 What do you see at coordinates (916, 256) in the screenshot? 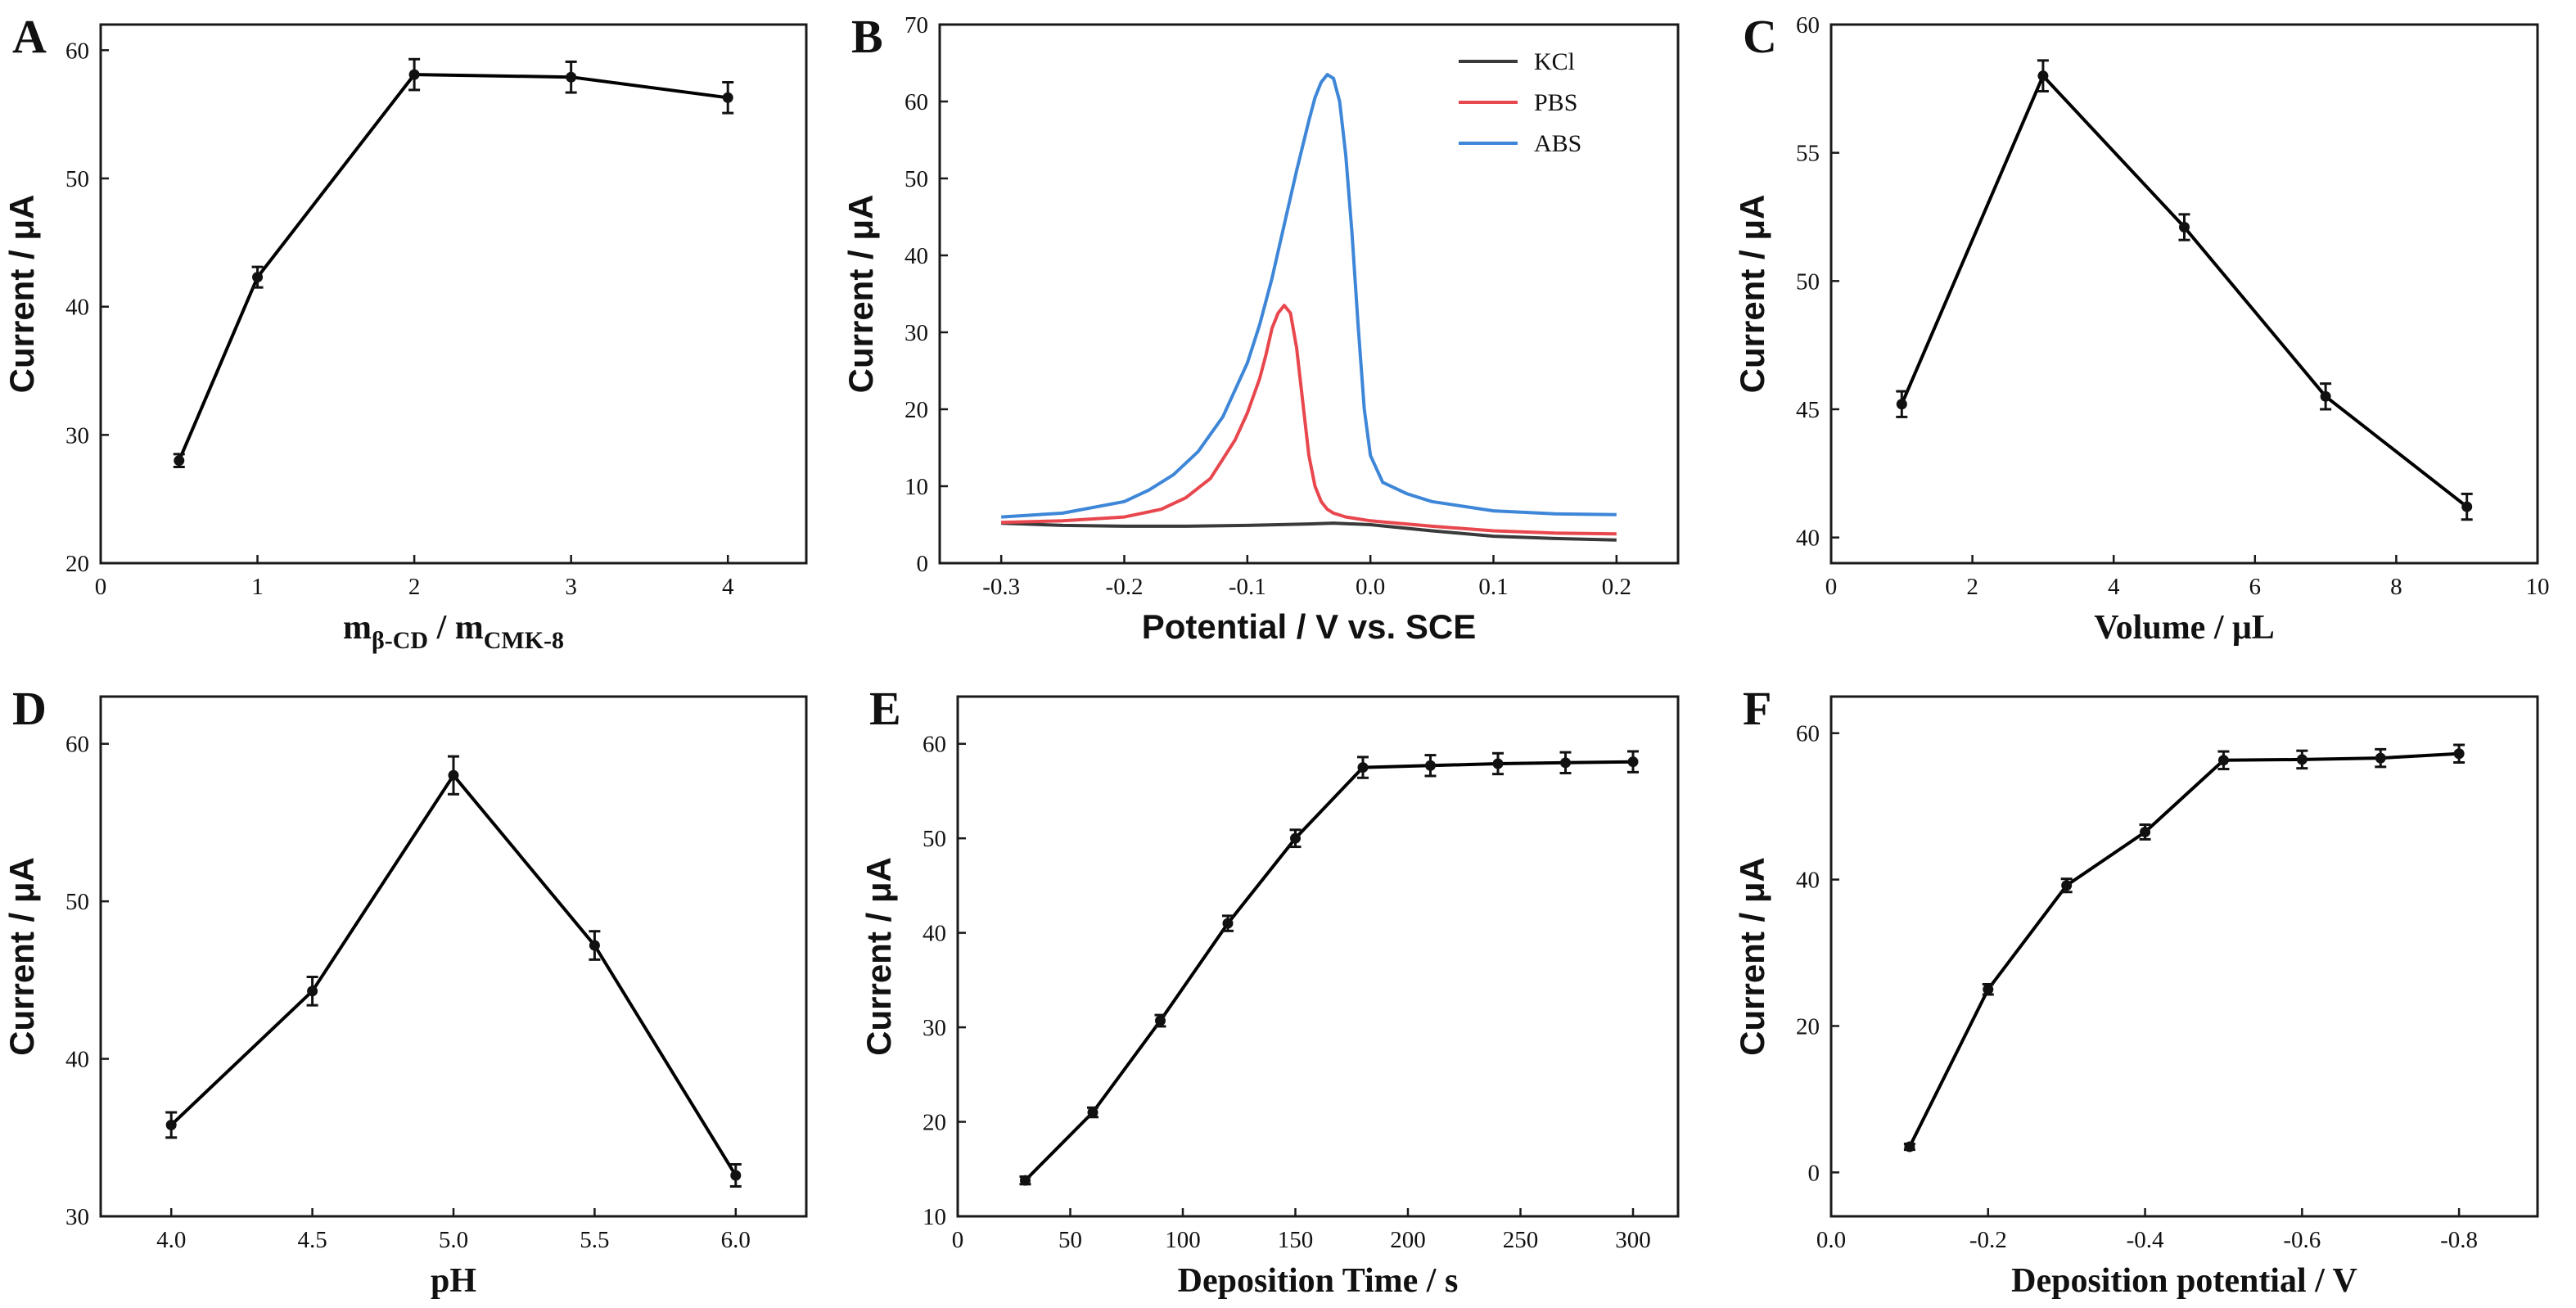
I see `y-tick-label-b: 40` at bounding box center [916, 256].